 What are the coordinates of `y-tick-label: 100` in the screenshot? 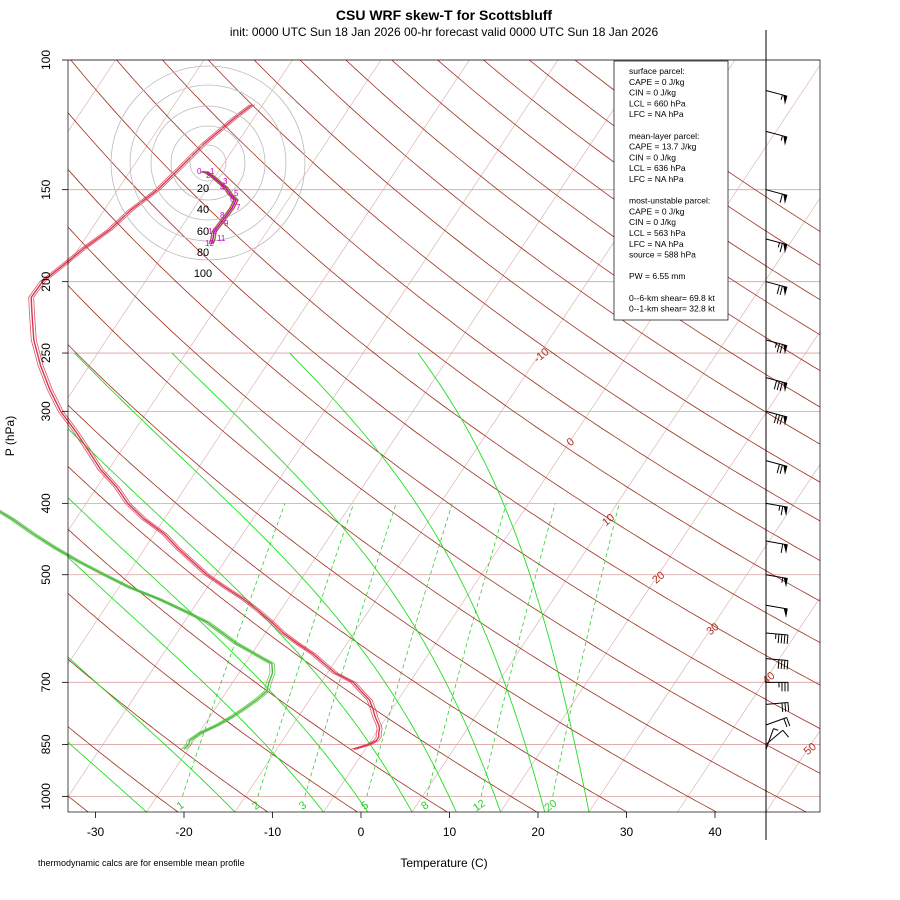 It's located at (46, 60).